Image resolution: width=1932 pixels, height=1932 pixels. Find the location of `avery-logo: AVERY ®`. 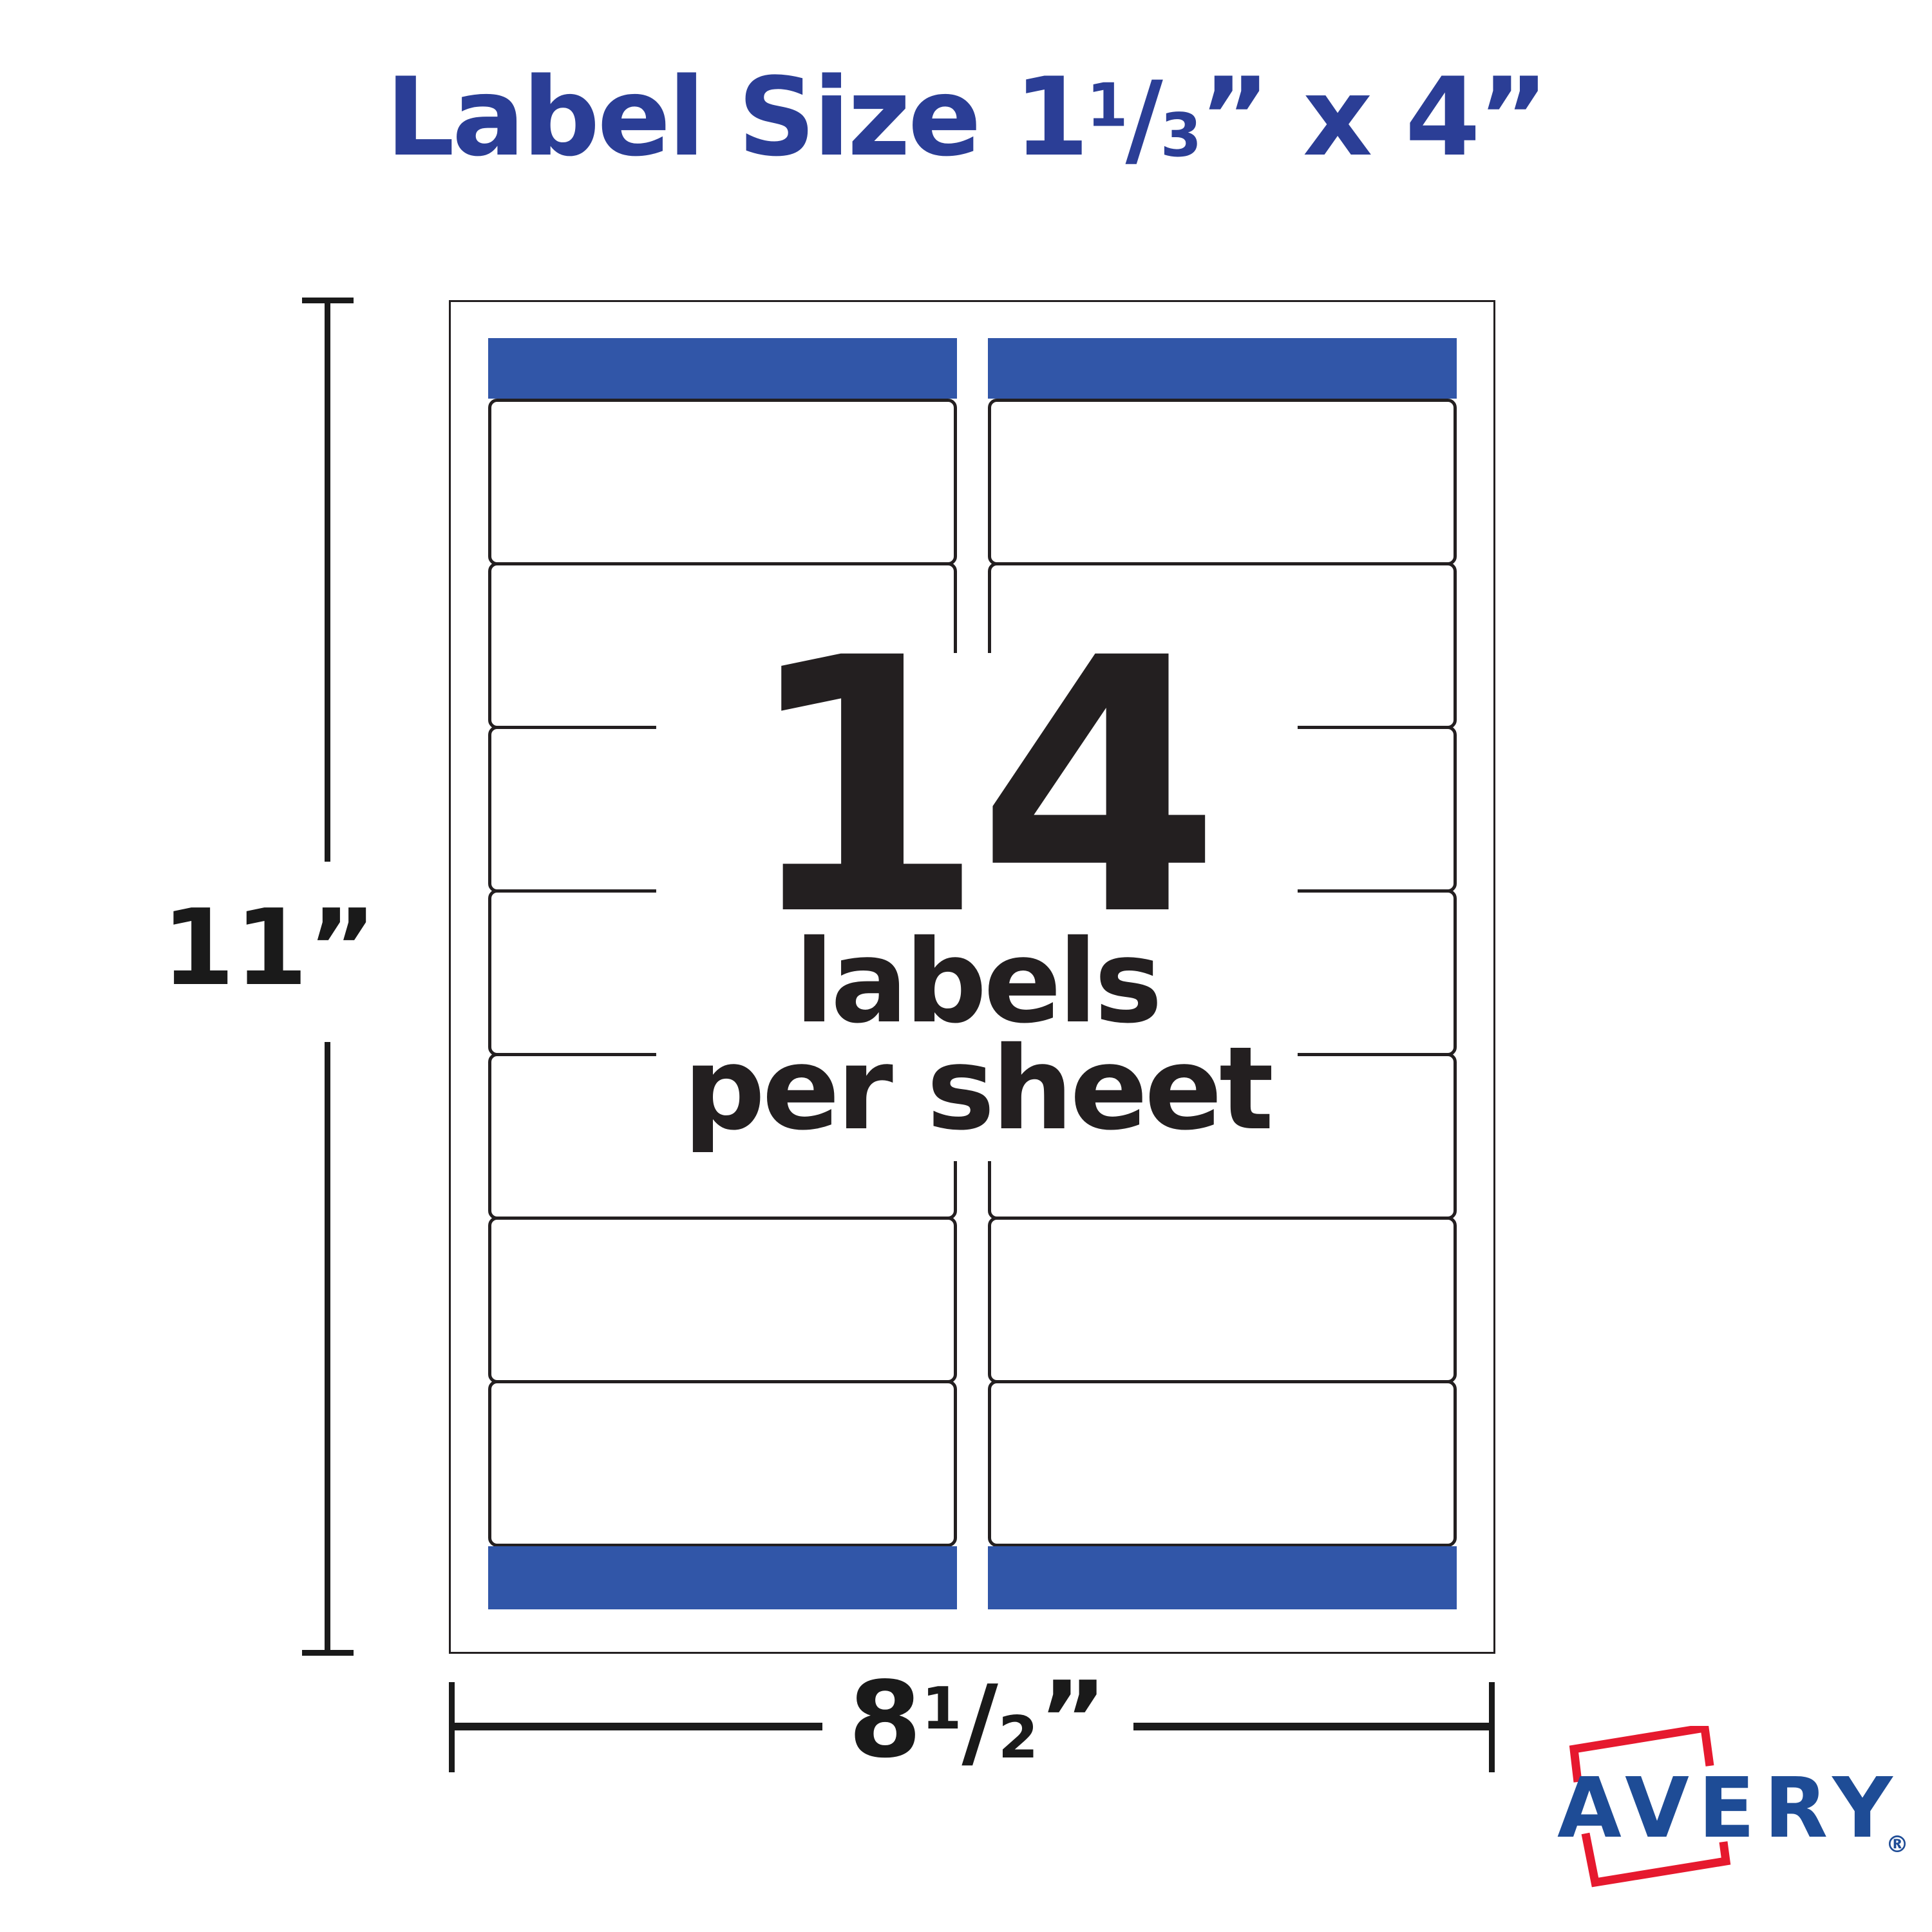

avery-logo: AVERY ® is located at coordinates (1733, 1807).